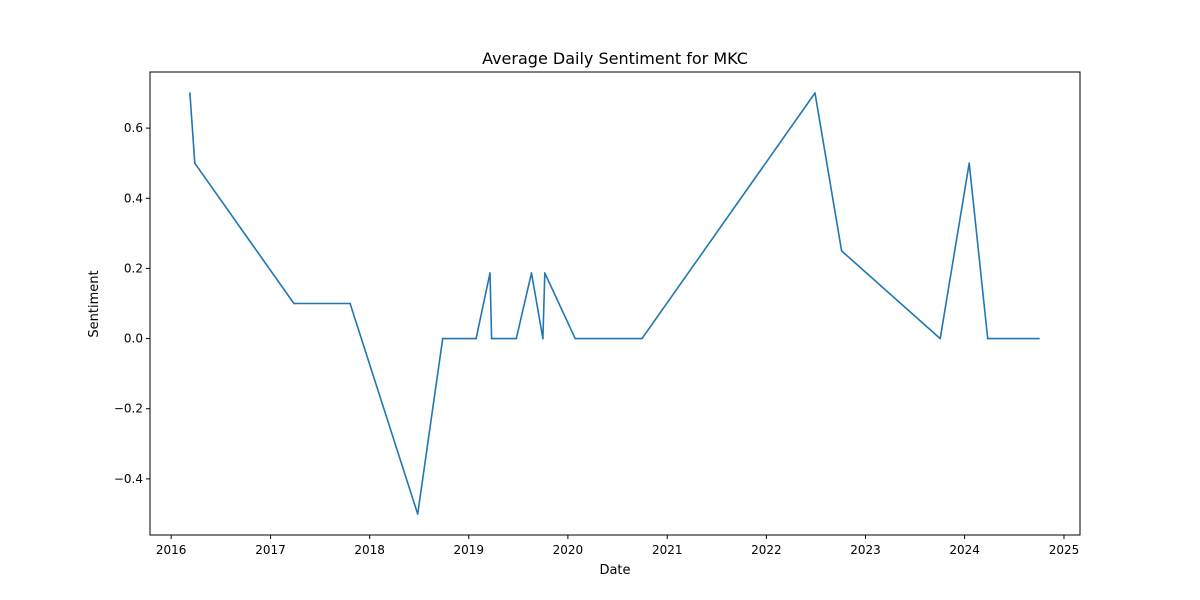 The height and width of the screenshot is (600, 1200). What do you see at coordinates (132, 303) in the screenshot?
I see `y-axis: −0.4 −0.2 0.0 0.2 0.4 0.6` at bounding box center [132, 303].